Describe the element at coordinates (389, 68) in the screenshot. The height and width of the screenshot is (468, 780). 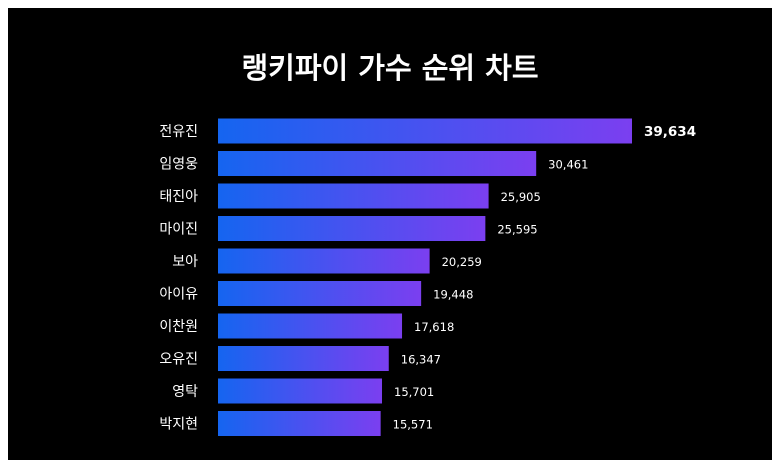
I see `chart-title: 랭키파이 가수 순위 차트` at that location.